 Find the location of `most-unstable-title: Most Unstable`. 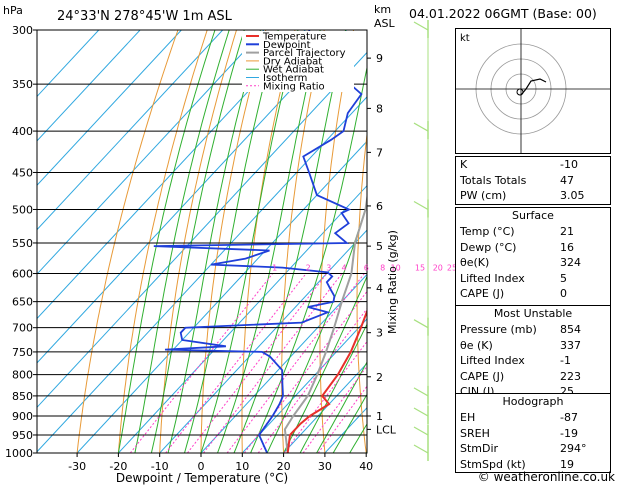

most-unstable-title: Most Unstable is located at coordinates (533, 313).